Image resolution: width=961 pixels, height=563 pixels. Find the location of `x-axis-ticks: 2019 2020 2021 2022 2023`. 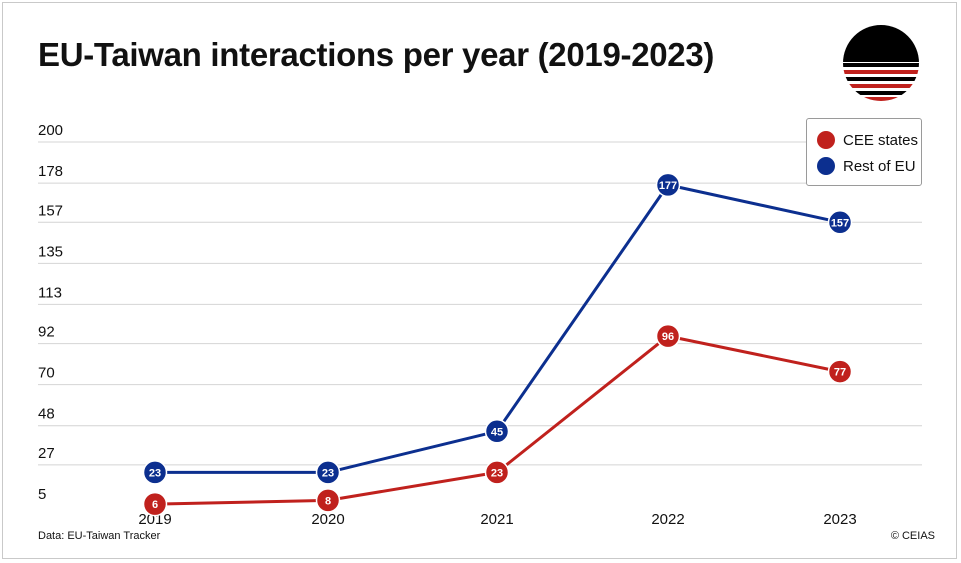

x-axis-ticks: 2019 2020 2021 2022 2023 is located at coordinates (497, 519).